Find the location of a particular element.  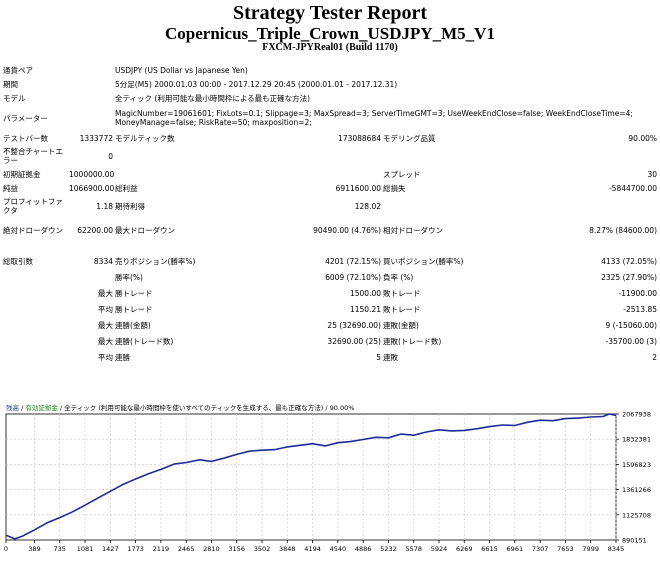

report-row: 初期証拠金 1000000.00 スプレッド 30 is located at coordinates (330, 174).